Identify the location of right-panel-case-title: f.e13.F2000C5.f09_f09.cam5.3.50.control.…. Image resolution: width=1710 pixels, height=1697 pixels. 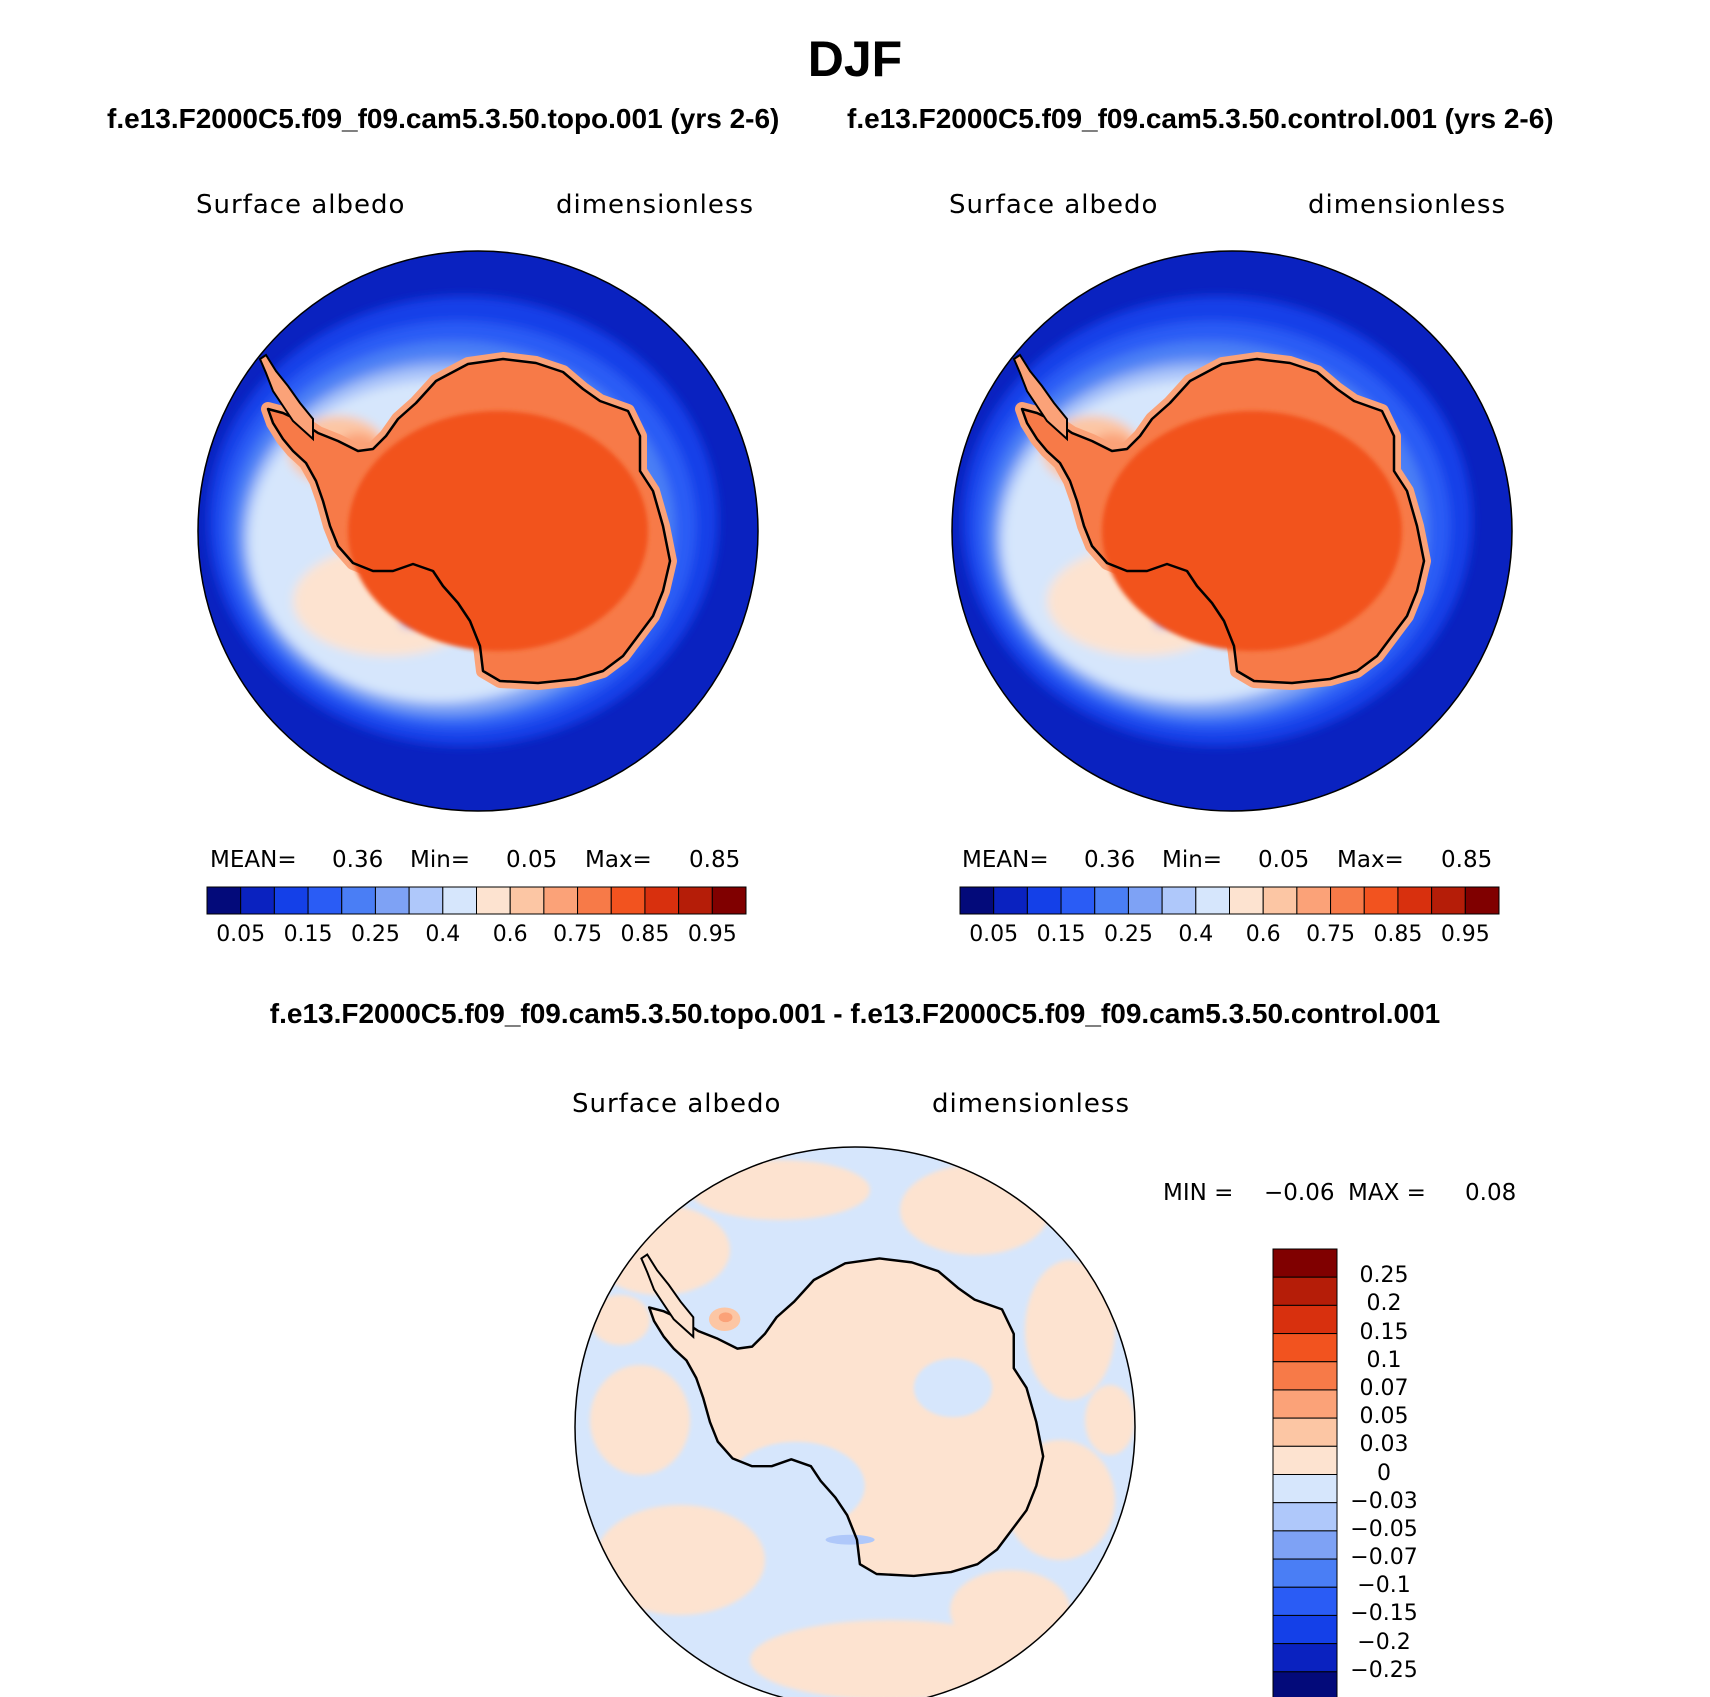
(1200, 118).